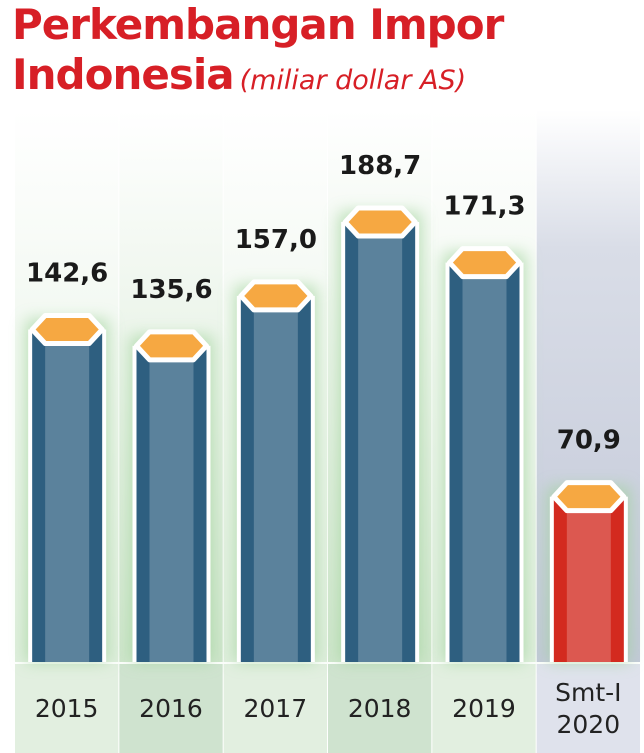  I want to click on x-tick-label: 2015, so click(66, 708).